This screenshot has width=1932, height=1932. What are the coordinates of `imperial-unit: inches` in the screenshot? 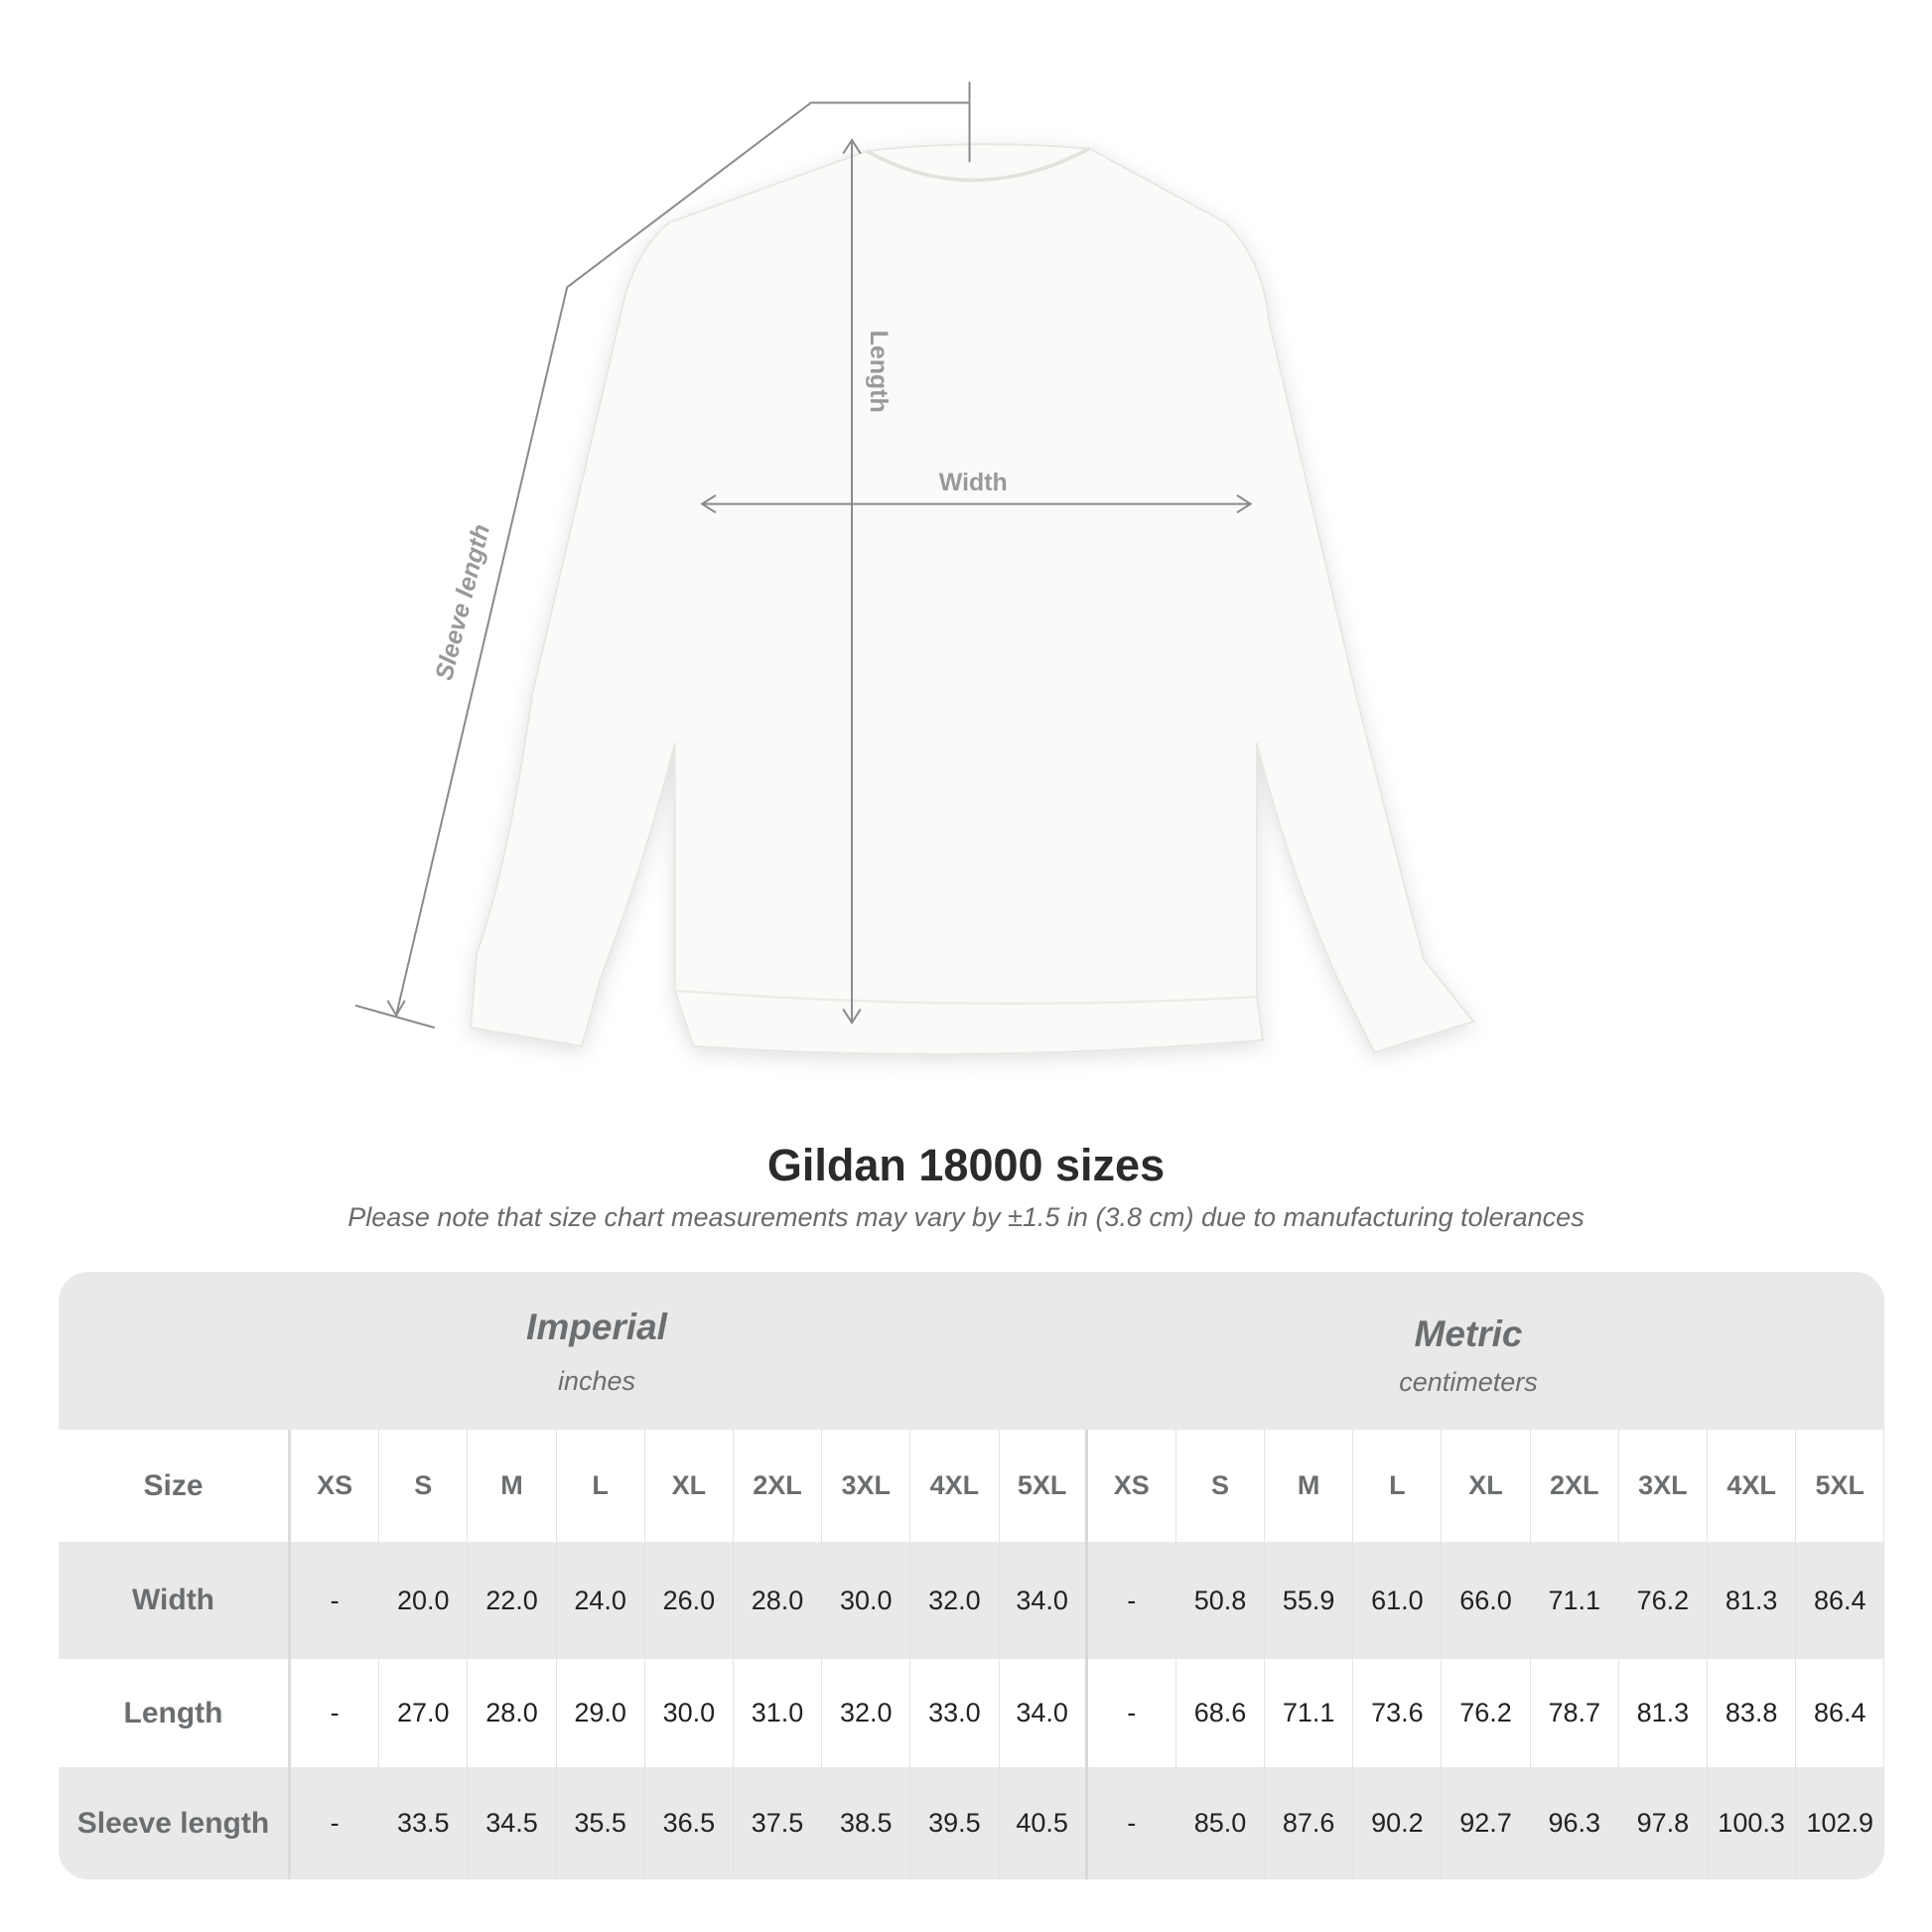 It's located at (597, 1381).